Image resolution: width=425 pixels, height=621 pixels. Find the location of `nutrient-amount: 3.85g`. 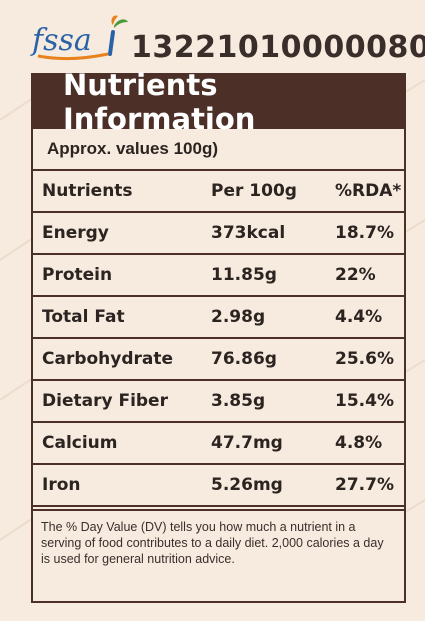

nutrient-amount: 3.85g is located at coordinates (264, 401).